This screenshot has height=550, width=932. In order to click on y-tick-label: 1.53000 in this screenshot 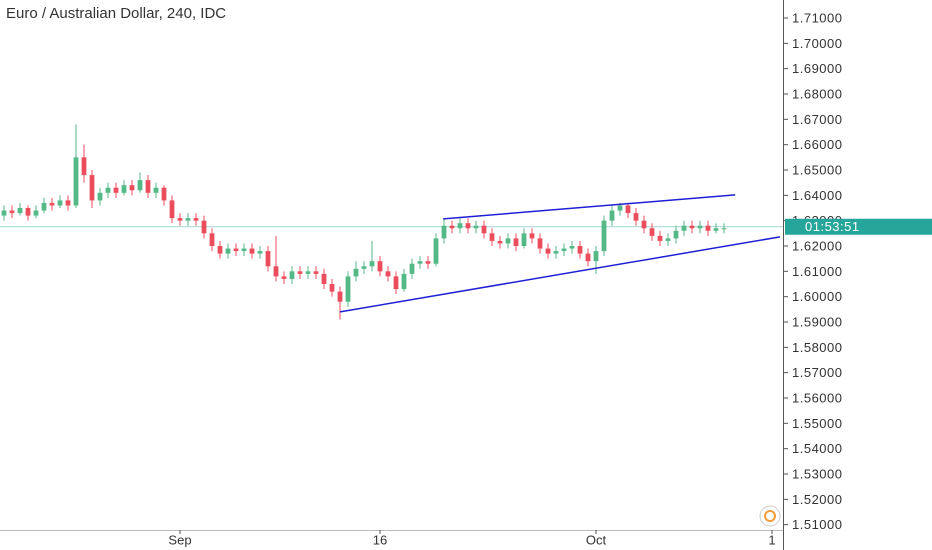, I will do `click(817, 473)`.